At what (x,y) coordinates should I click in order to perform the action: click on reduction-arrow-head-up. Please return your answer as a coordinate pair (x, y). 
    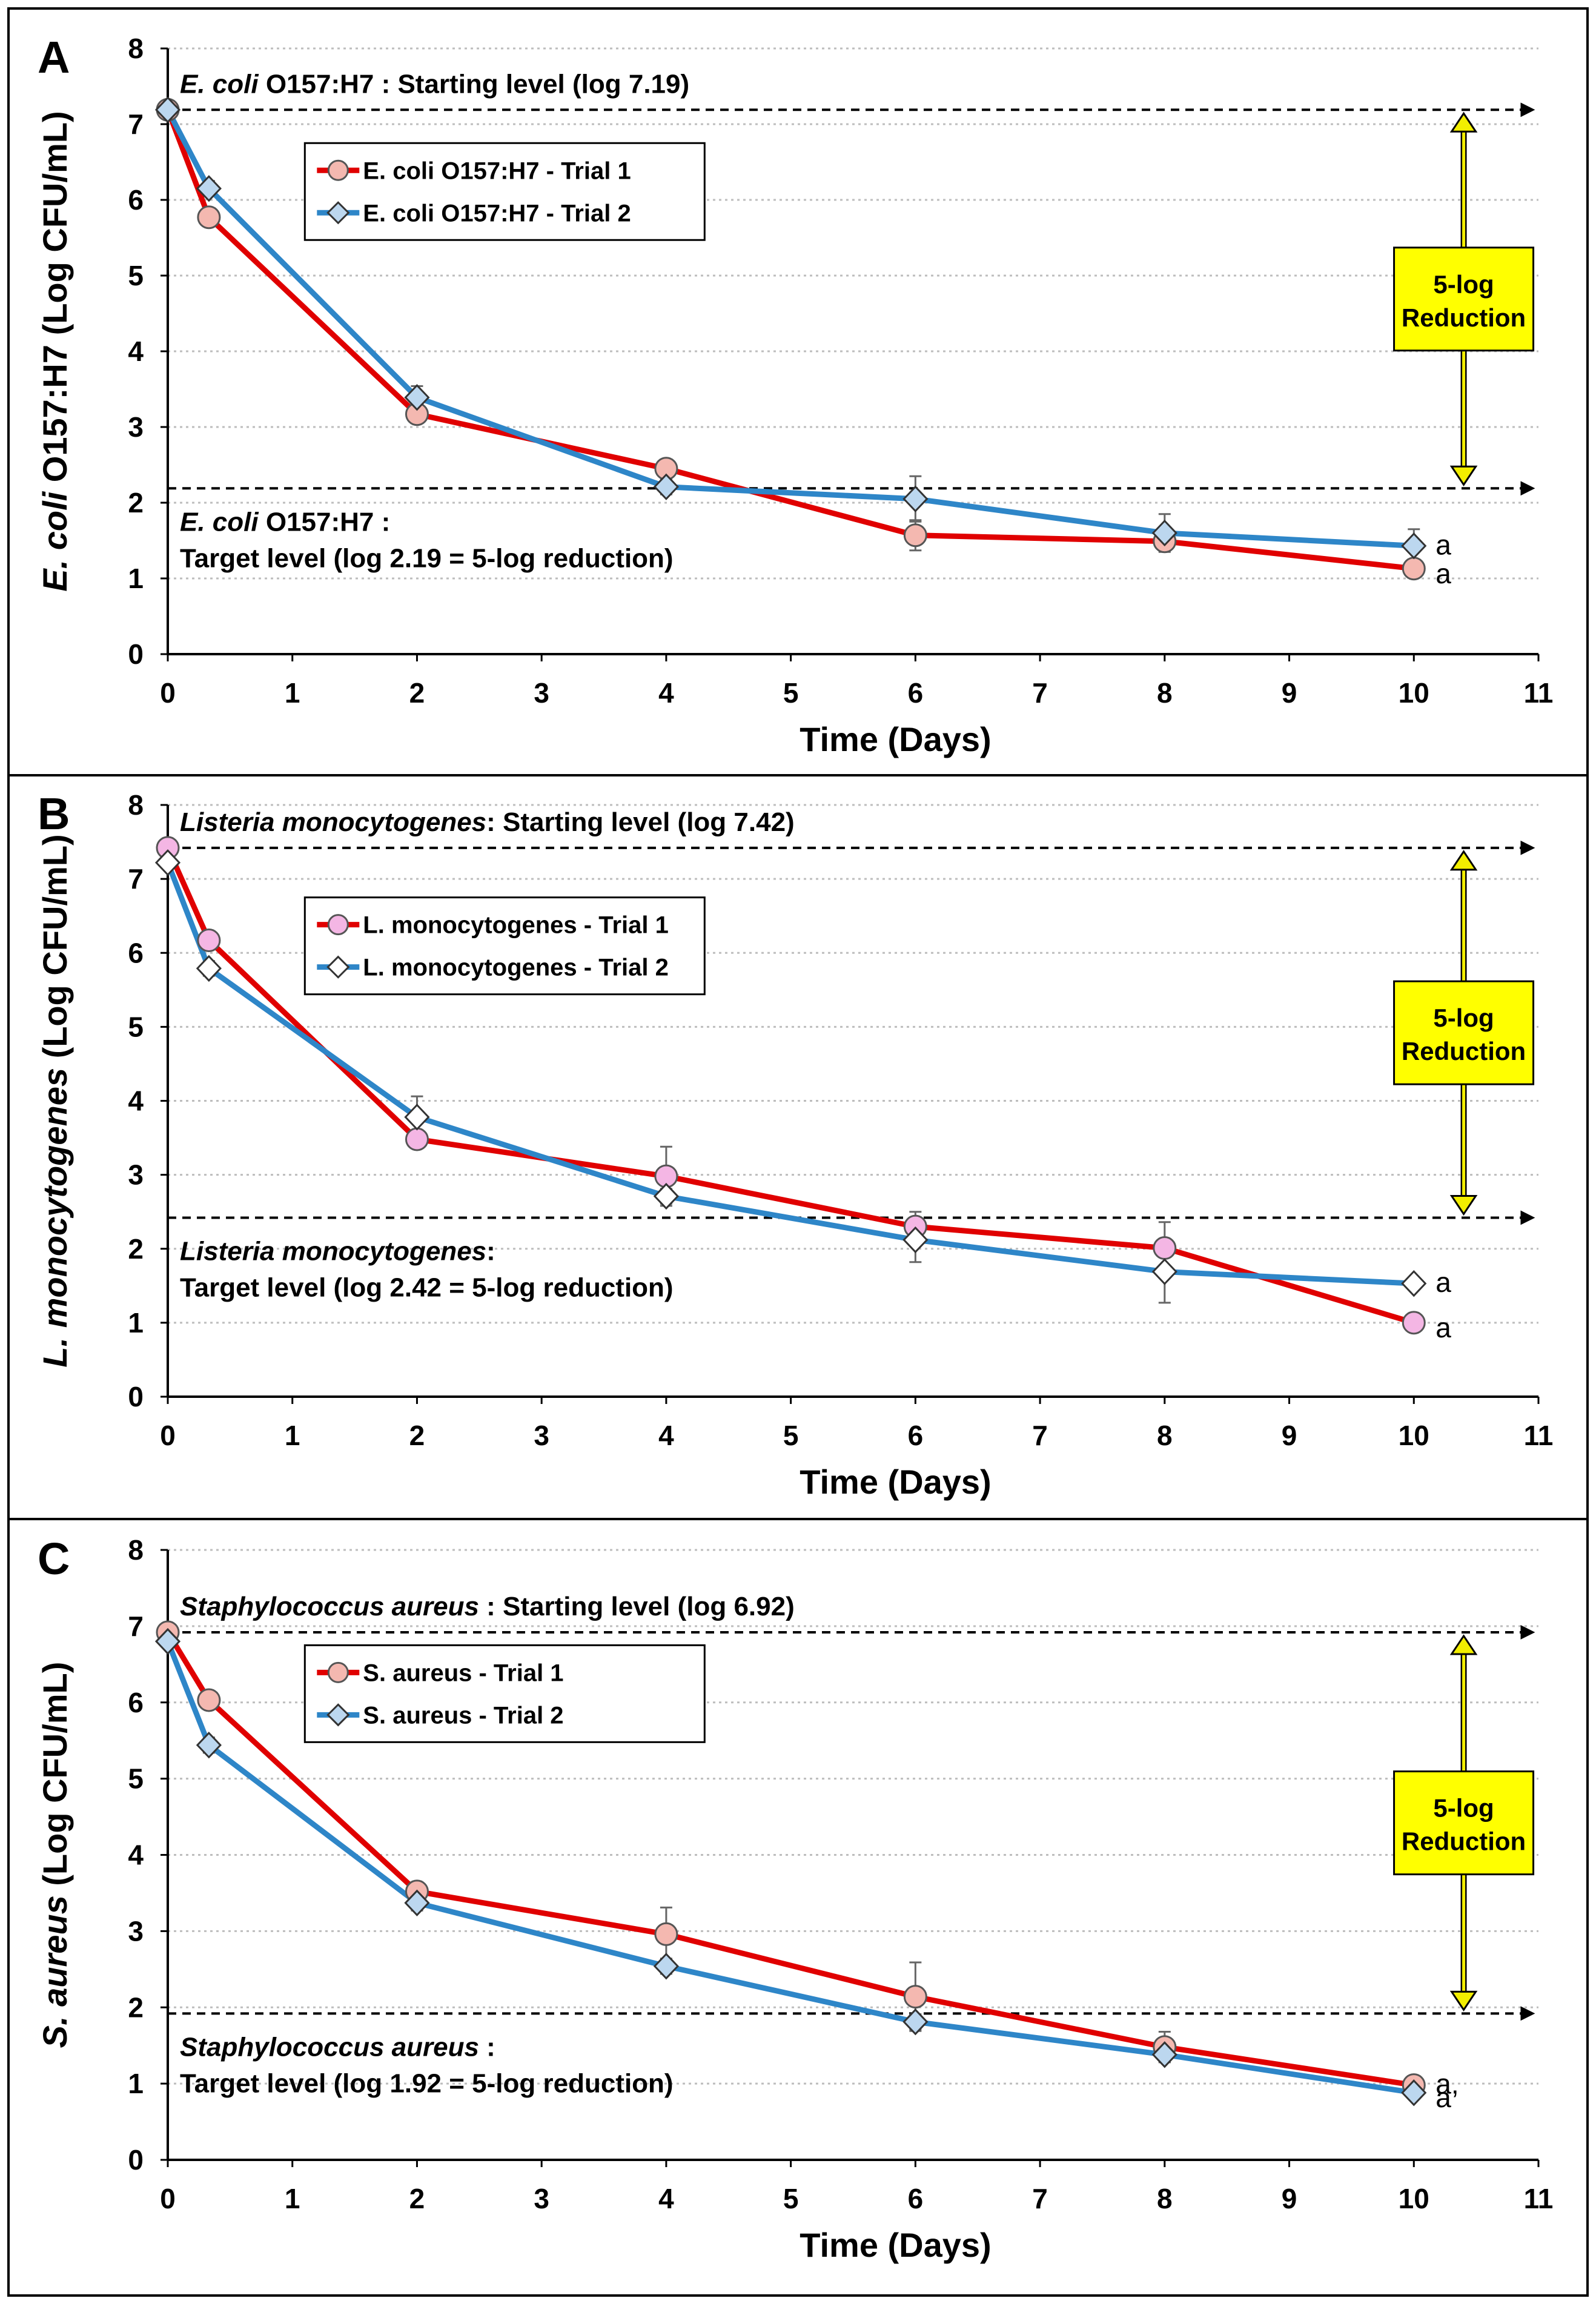
    Looking at the image, I should click on (1463, 861).